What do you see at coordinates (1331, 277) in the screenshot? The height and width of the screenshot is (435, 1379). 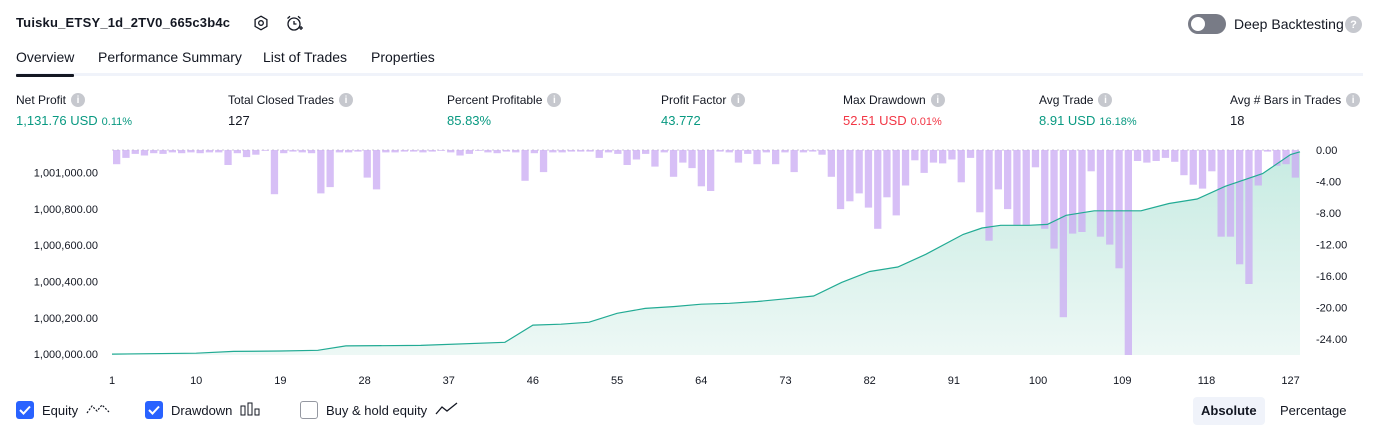 I see `right-axis-tick: -16.00` at bounding box center [1331, 277].